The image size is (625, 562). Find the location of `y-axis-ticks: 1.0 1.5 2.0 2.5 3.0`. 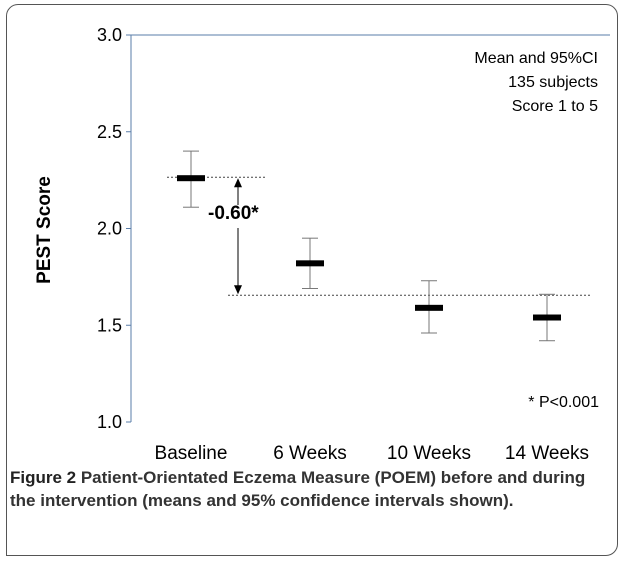

y-axis-ticks: 1.0 1.5 2.0 2.5 3.0 is located at coordinates (114, 228).